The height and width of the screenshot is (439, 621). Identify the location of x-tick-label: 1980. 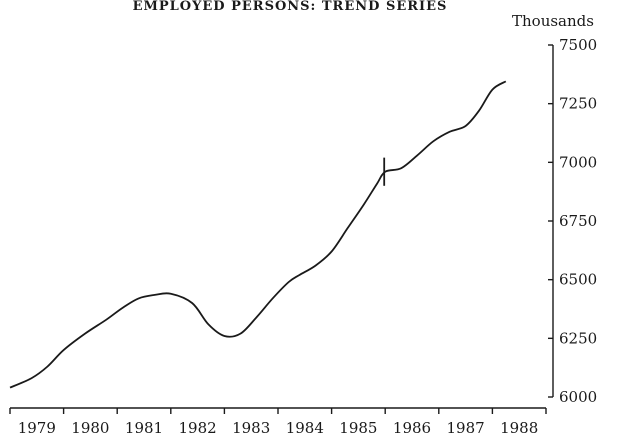
(90, 428).